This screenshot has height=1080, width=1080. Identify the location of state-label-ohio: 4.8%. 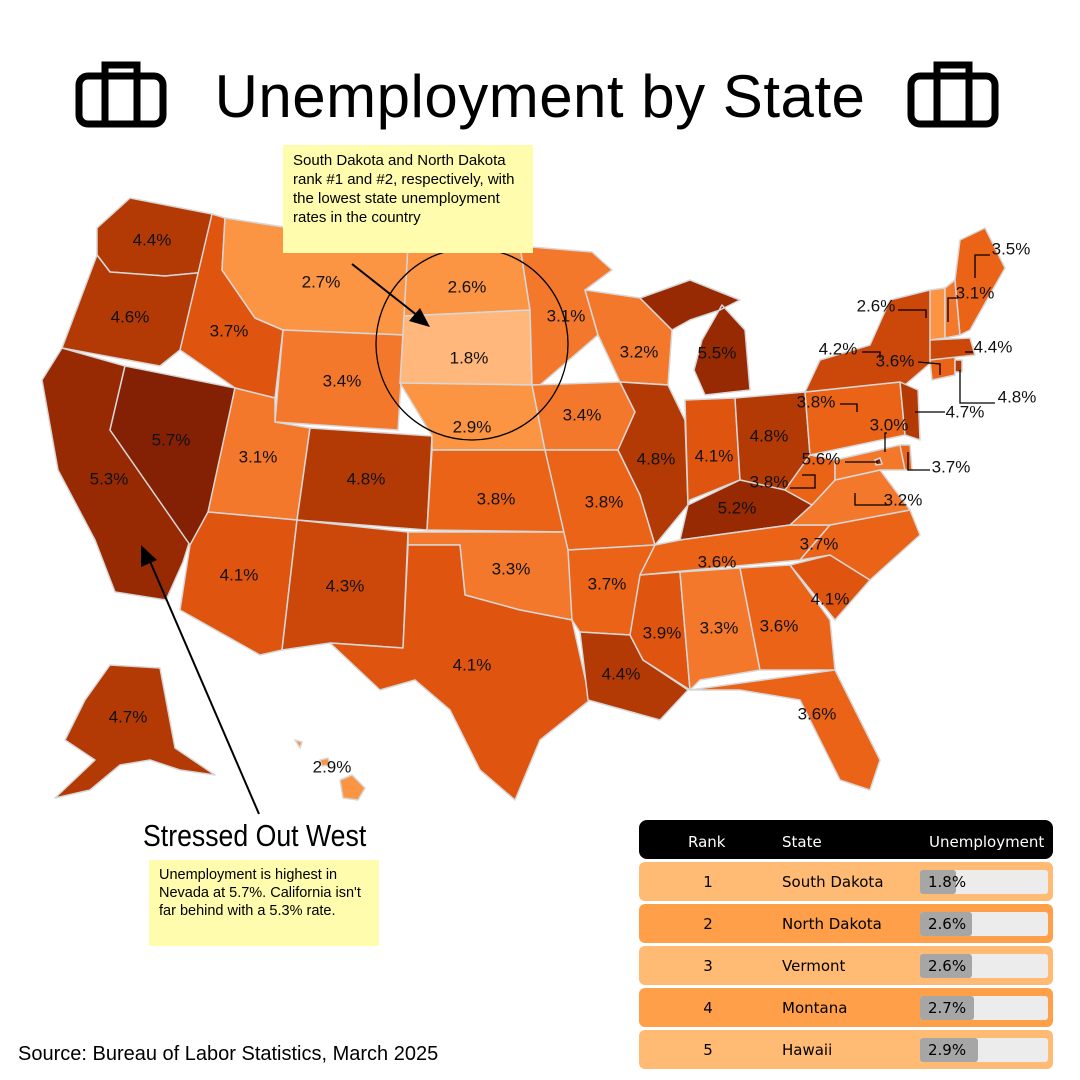
(769, 435).